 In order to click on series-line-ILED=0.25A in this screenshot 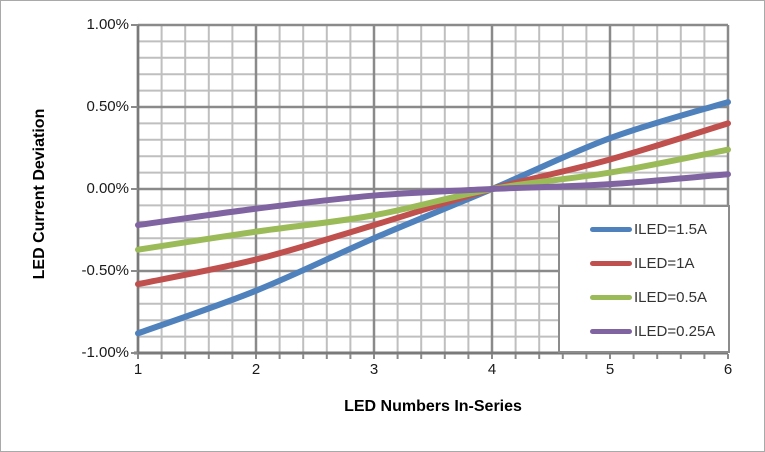, I will do `click(433, 200)`.